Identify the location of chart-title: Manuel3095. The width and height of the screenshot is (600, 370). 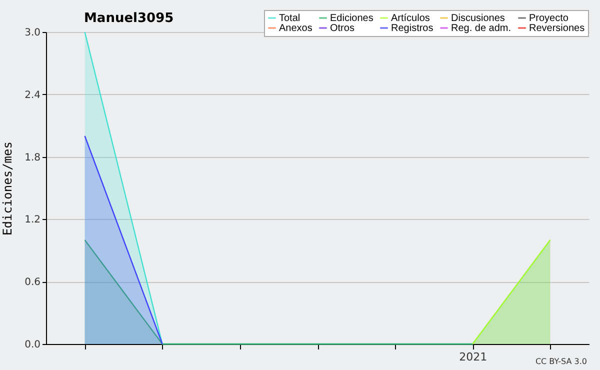
(129, 18).